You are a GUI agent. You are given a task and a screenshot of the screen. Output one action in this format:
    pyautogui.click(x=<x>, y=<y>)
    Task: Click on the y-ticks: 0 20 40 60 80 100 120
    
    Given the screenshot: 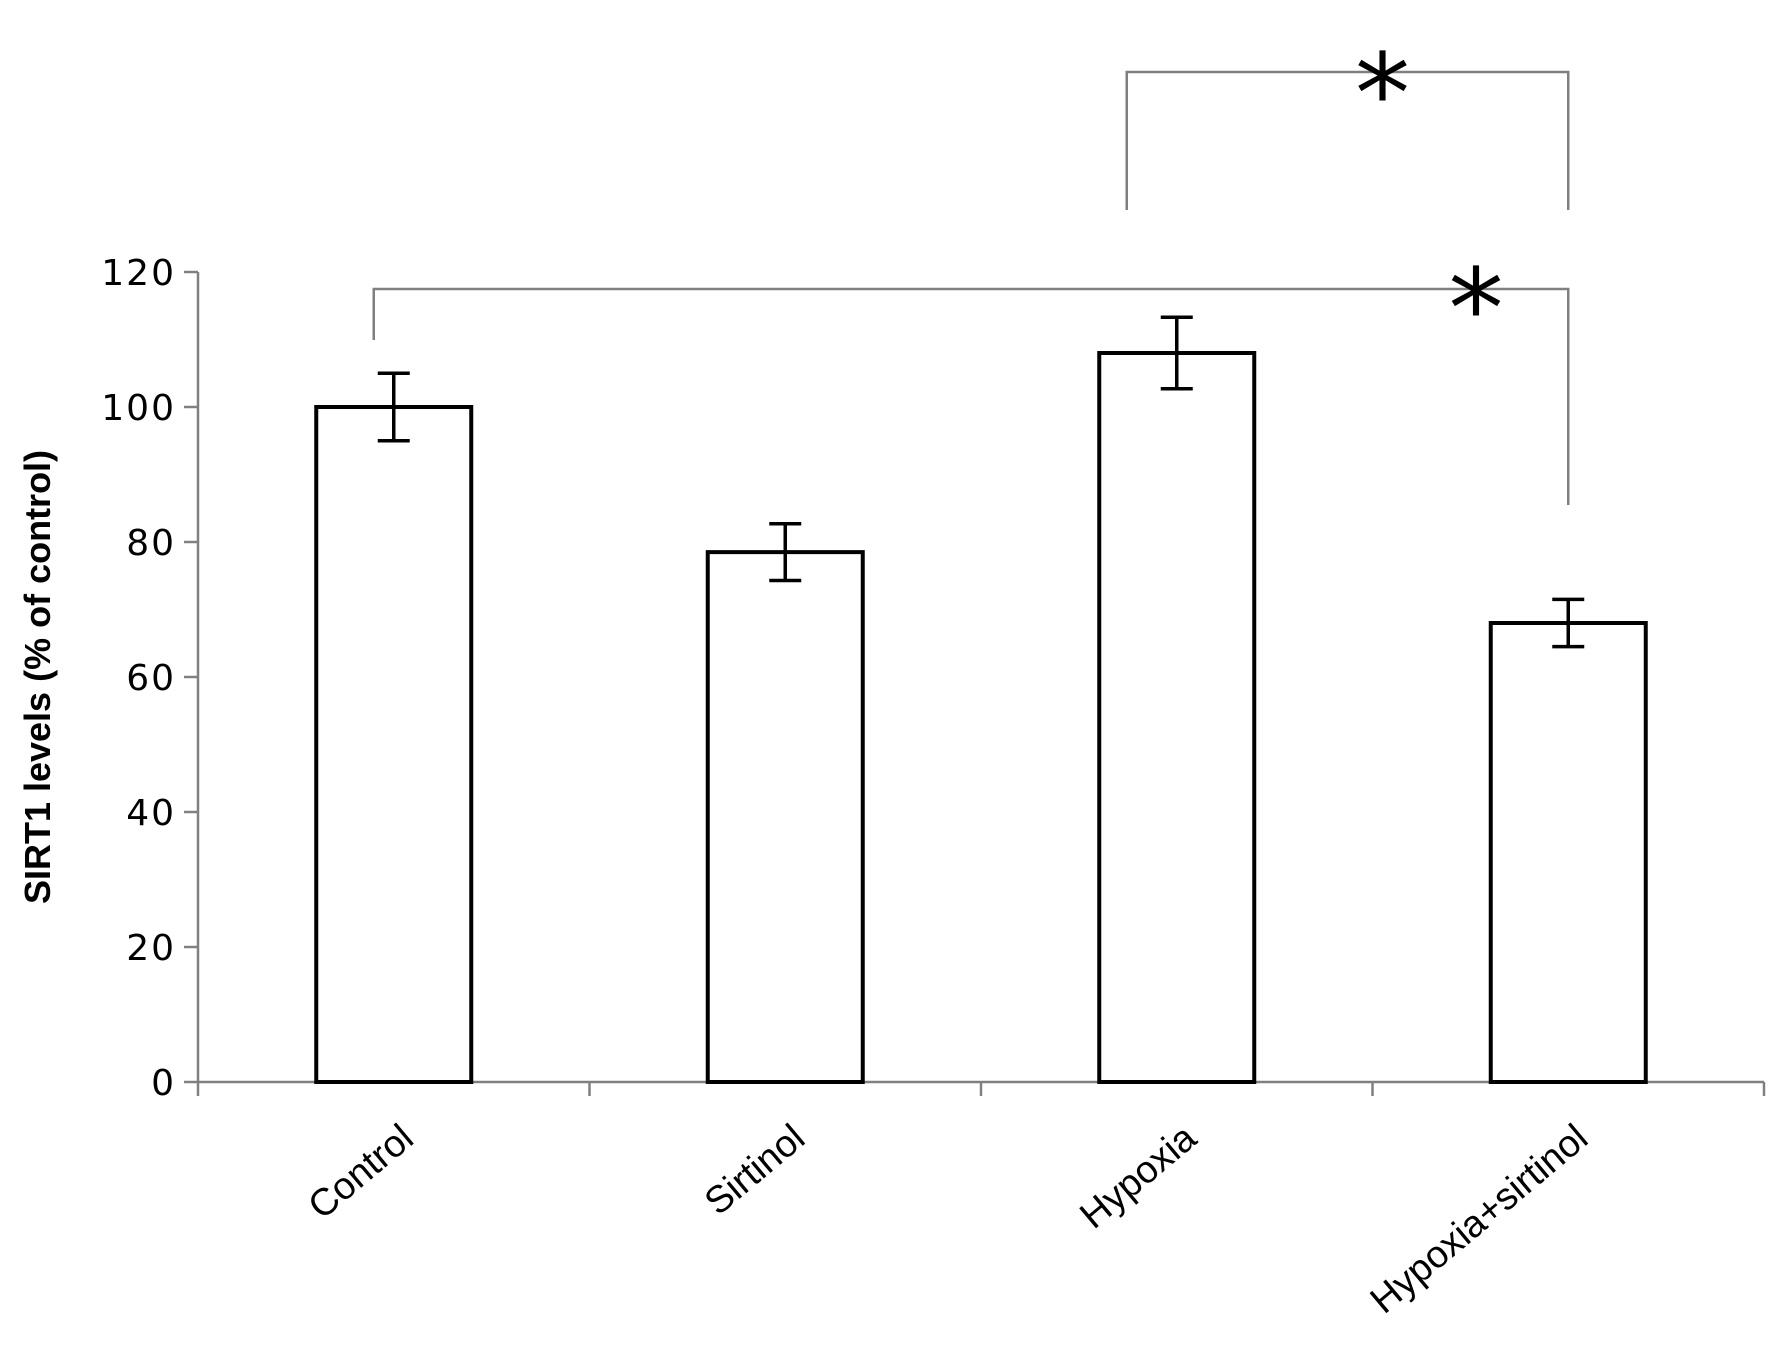 What is the action you would take?
    pyautogui.click(x=149, y=678)
    